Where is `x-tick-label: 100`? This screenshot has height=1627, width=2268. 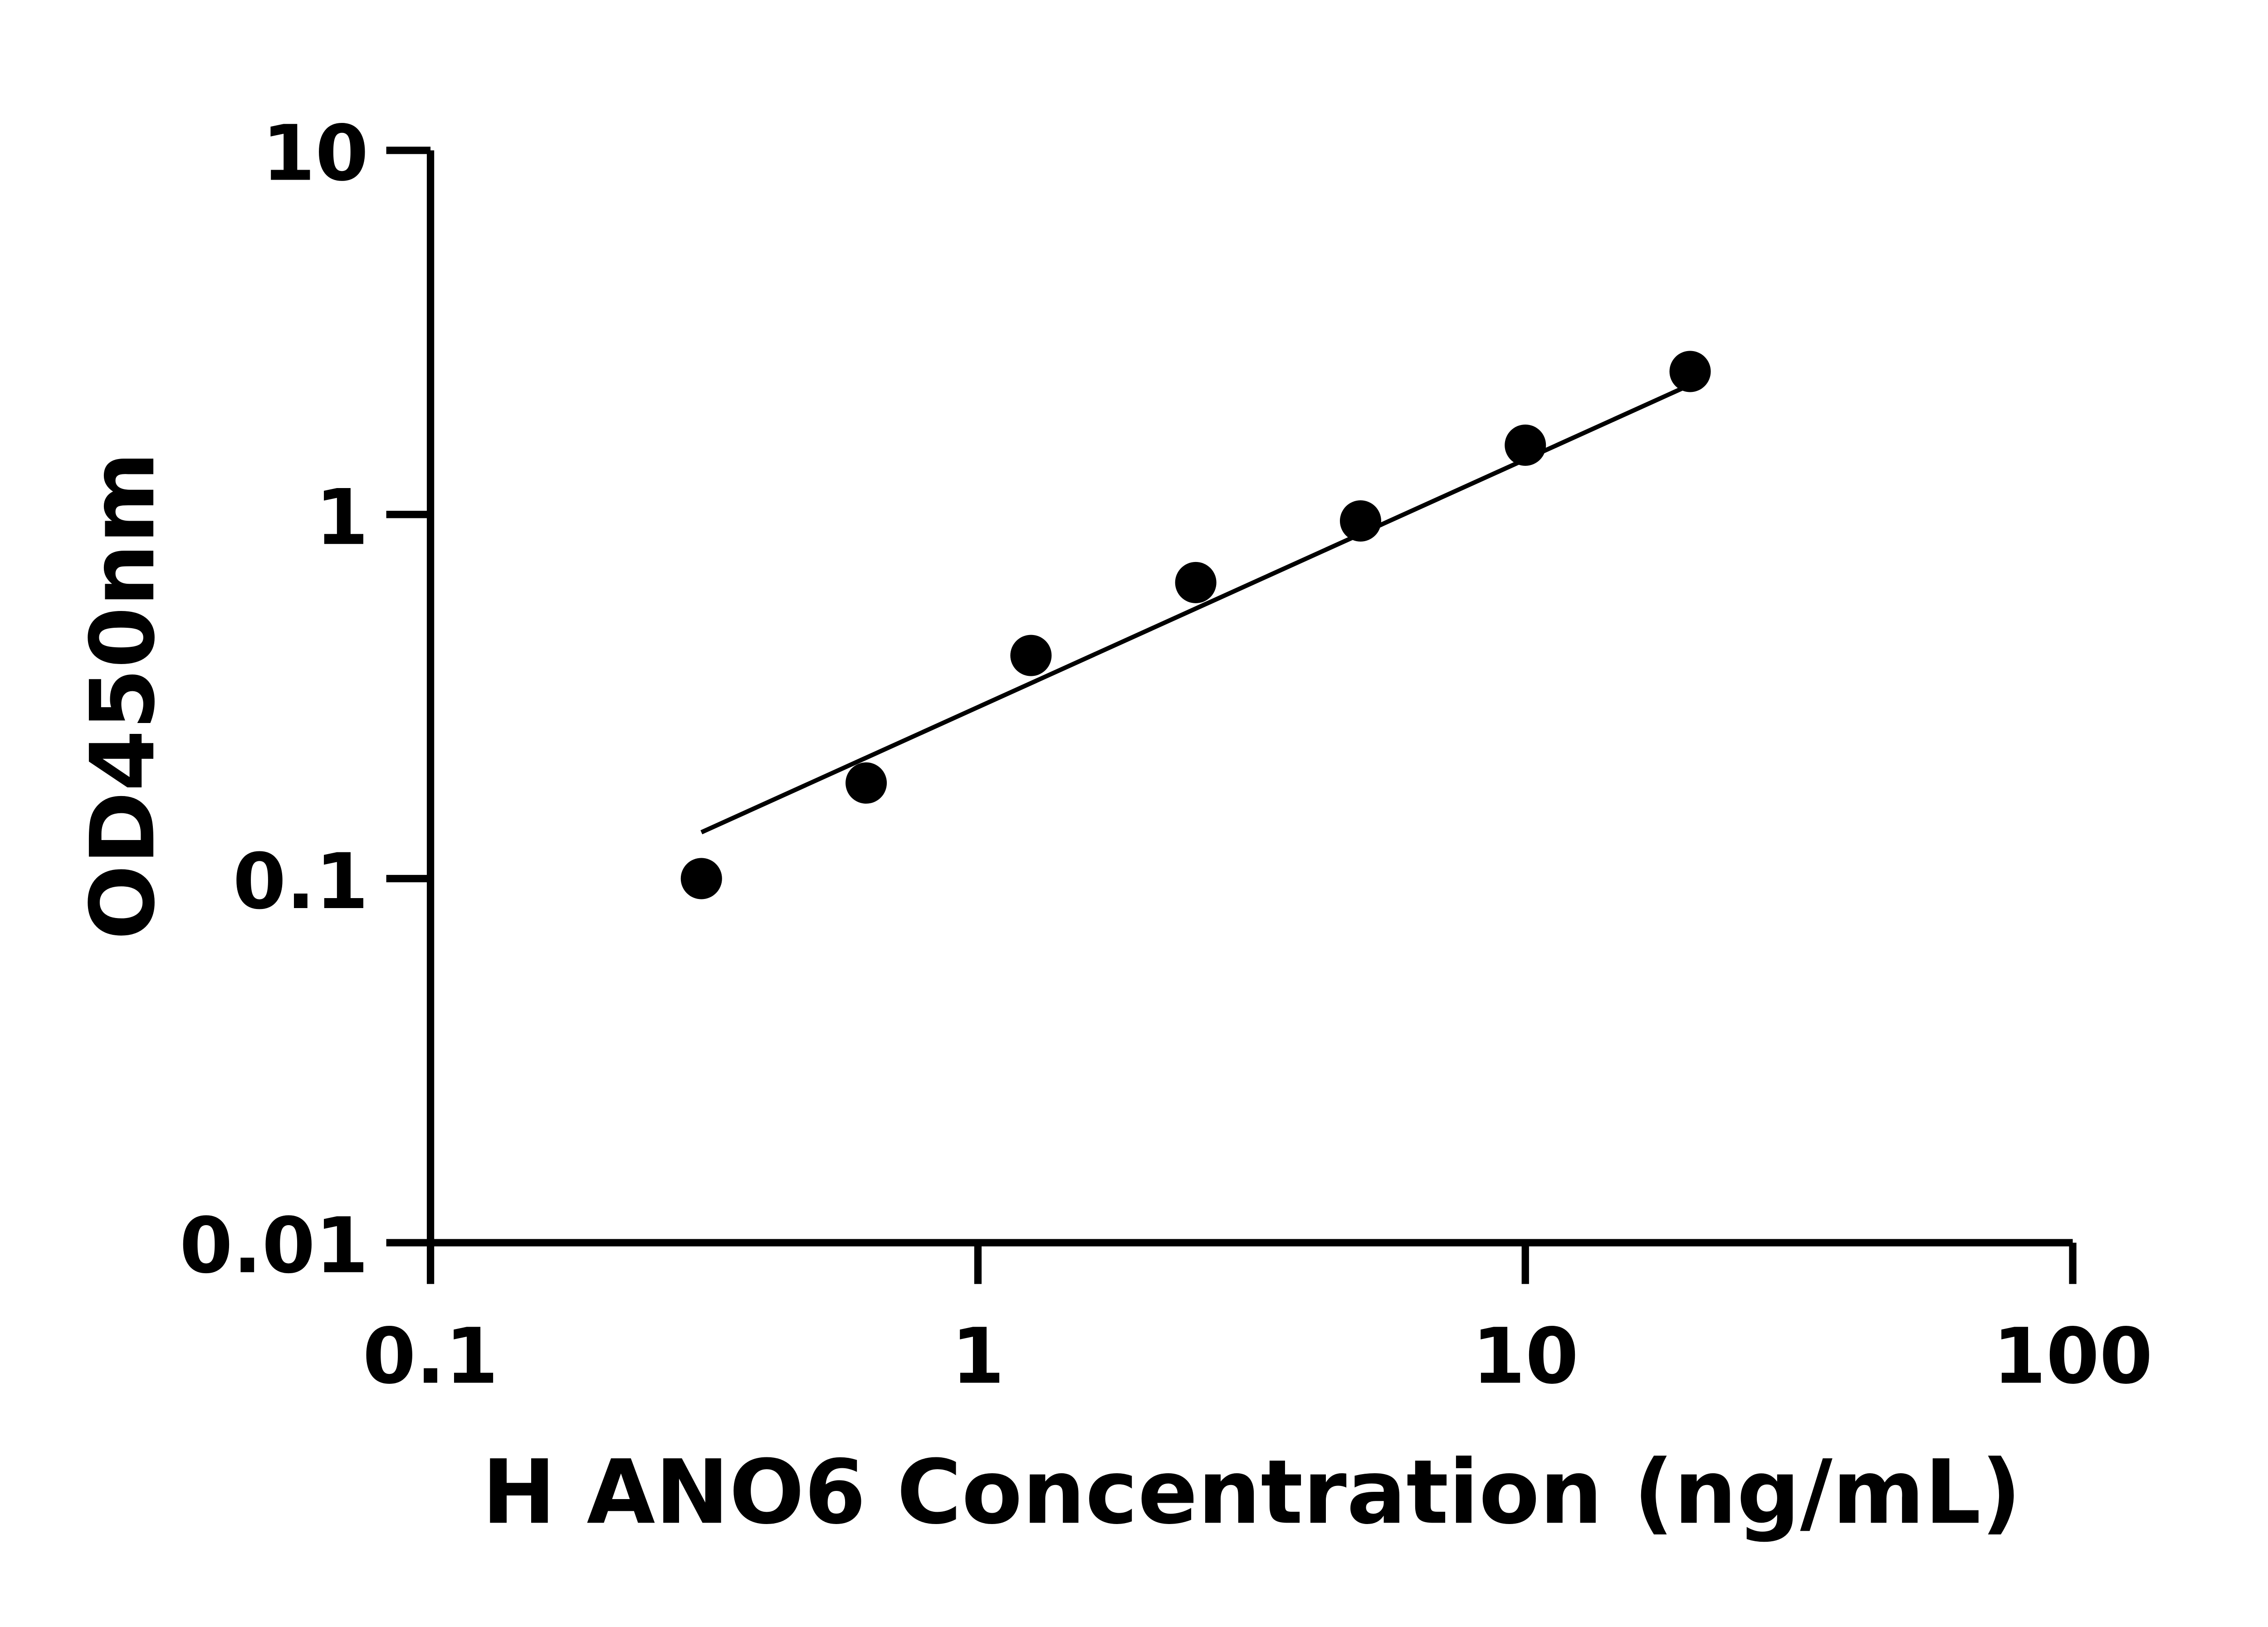 x-tick-label: 100 is located at coordinates (2073, 1356).